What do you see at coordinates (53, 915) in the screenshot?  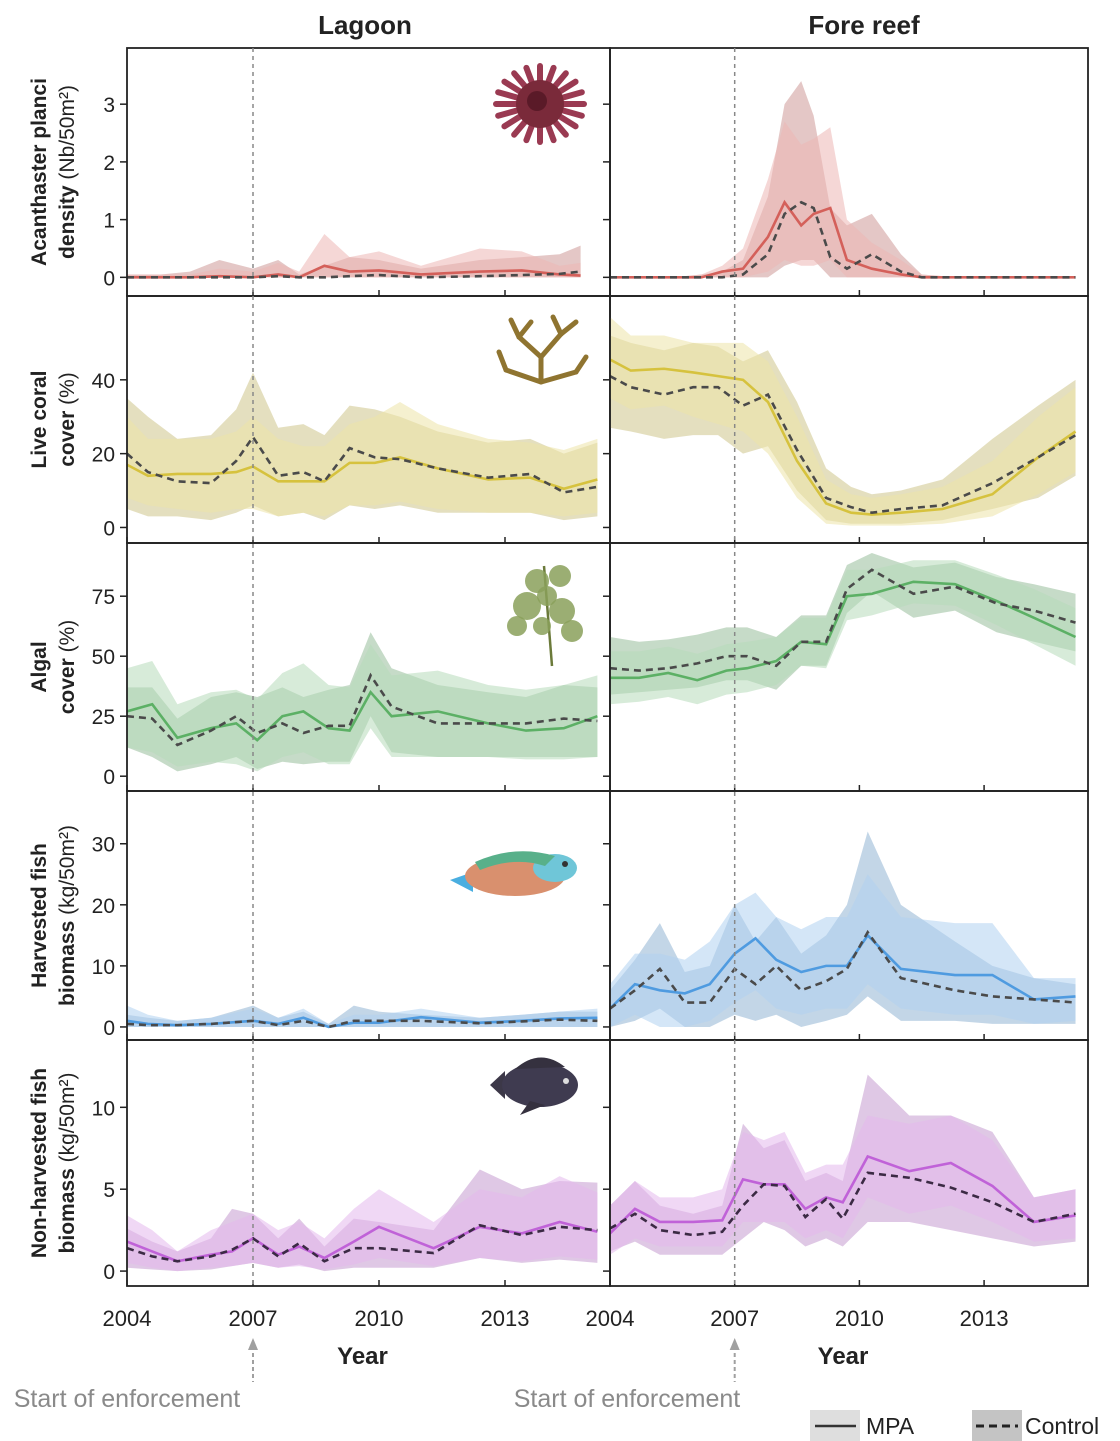 I see `row-label-3: Harvested fish biomass (kg/50m²)` at bounding box center [53, 915].